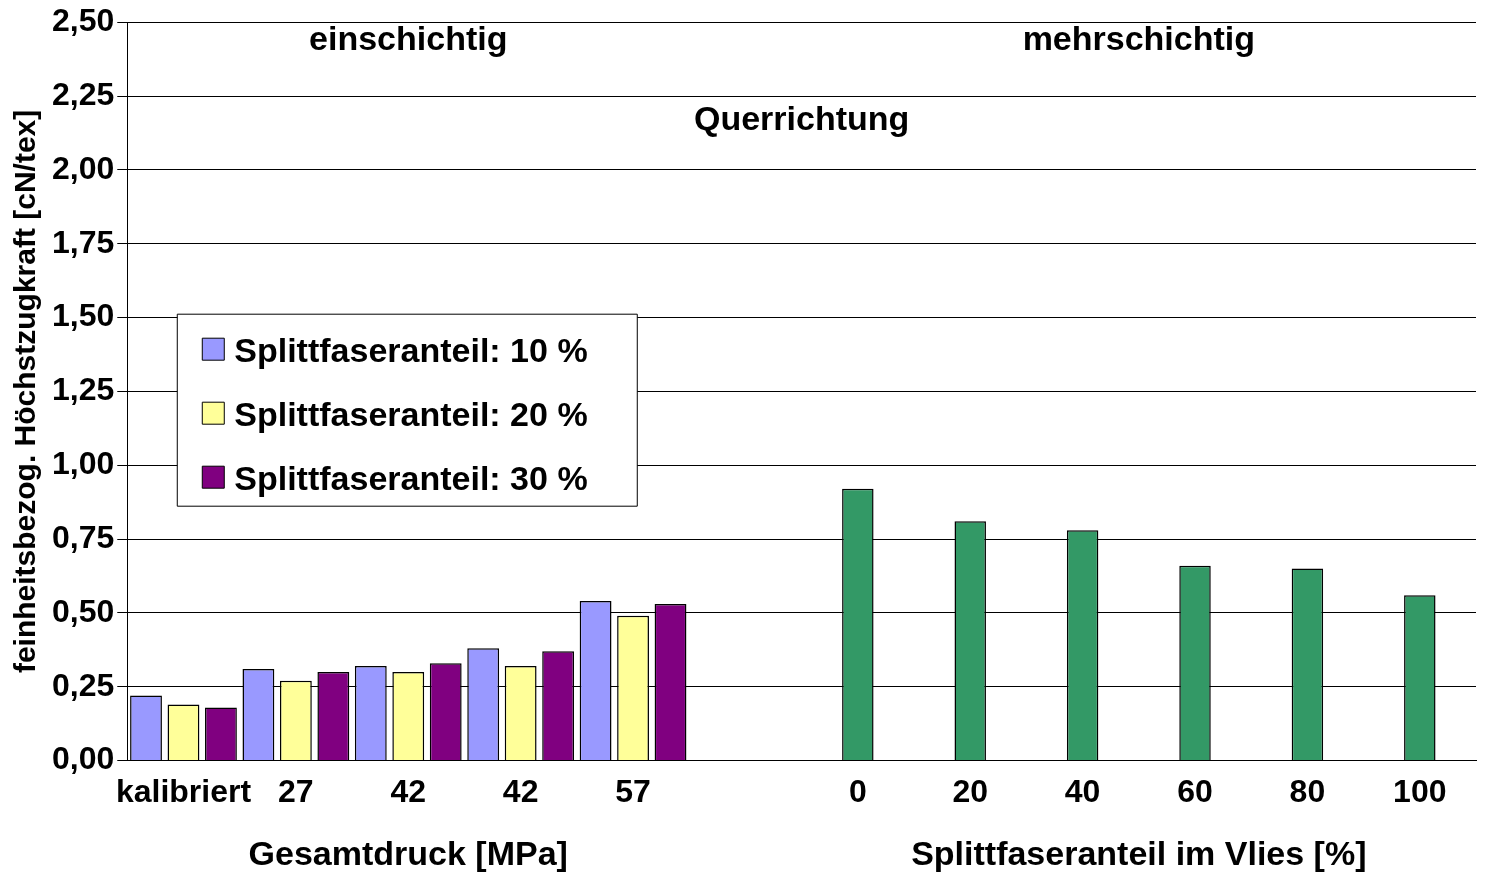 The height and width of the screenshot is (885, 1486). What do you see at coordinates (857, 790) in the screenshot?
I see `x-tick-label: 0` at bounding box center [857, 790].